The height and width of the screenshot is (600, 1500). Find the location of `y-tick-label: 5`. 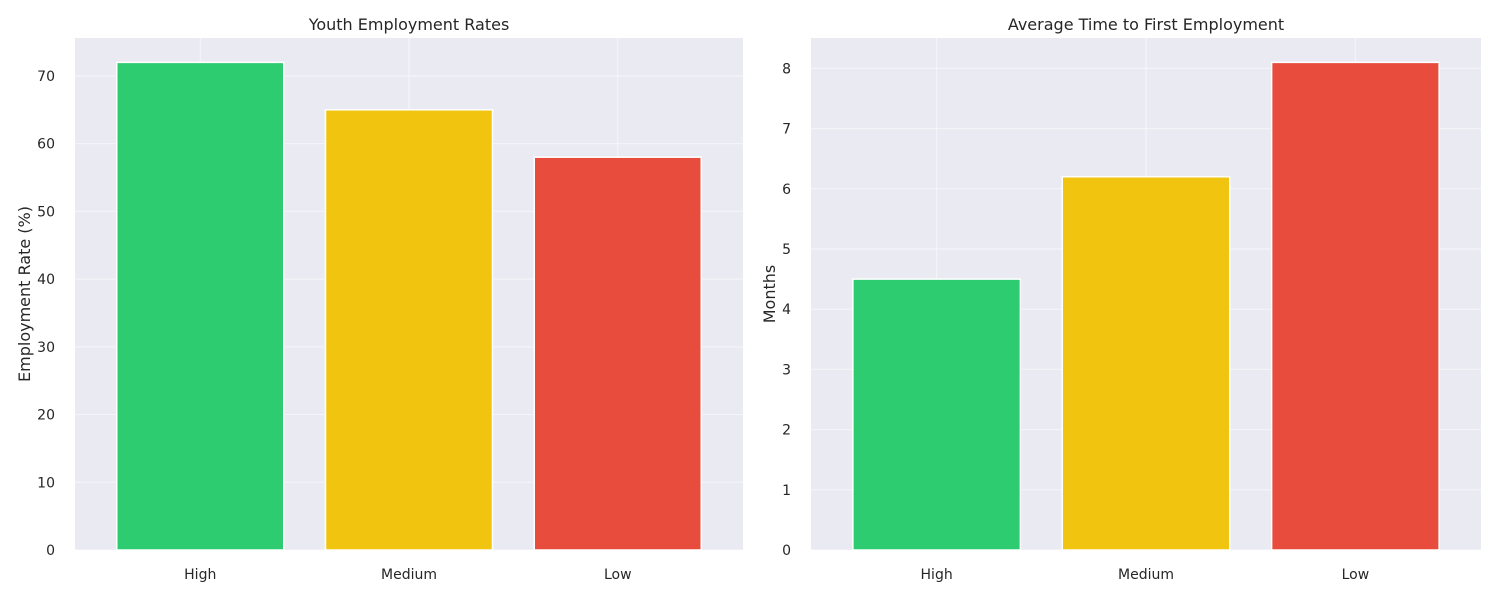

y-tick-label: 5 is located at coordinates (786, 250).